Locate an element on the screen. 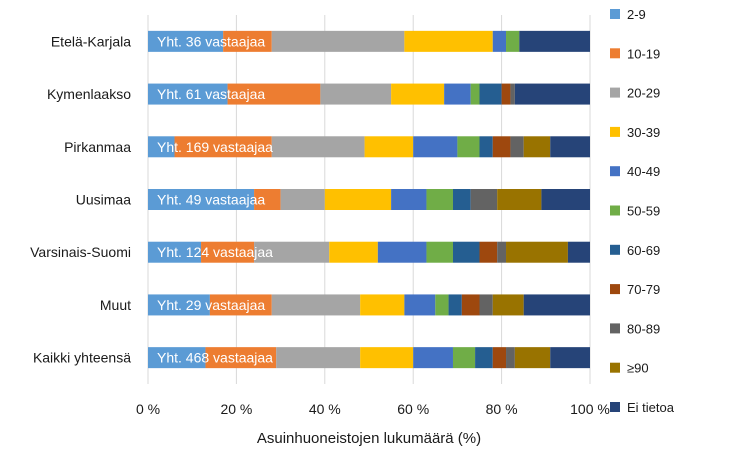 The width and height of the screenshot is (732, 454). category-label: Kaikki yhteensä is located at coordinates (82, 358).